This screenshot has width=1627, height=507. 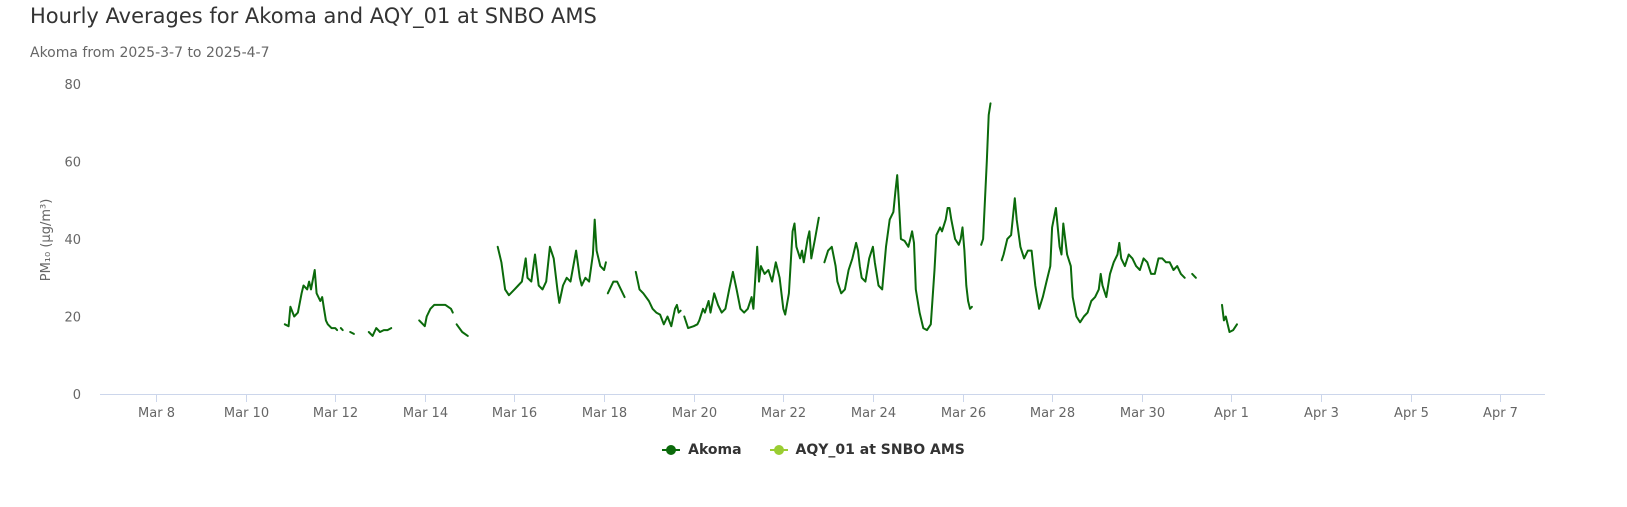 I want to click on y-tick-label: 0, so click(x=77, y=395).